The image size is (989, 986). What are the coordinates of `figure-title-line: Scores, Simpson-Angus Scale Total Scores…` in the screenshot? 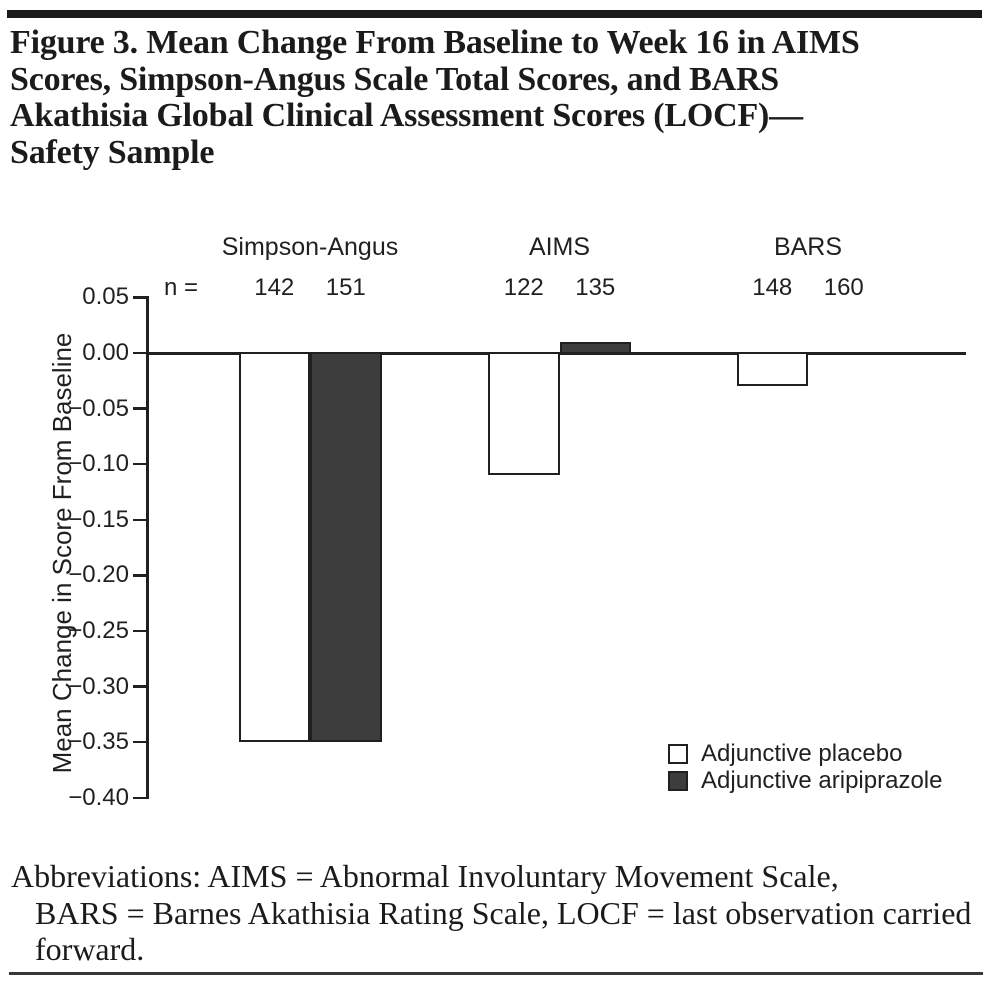 It's located at (395, 79).